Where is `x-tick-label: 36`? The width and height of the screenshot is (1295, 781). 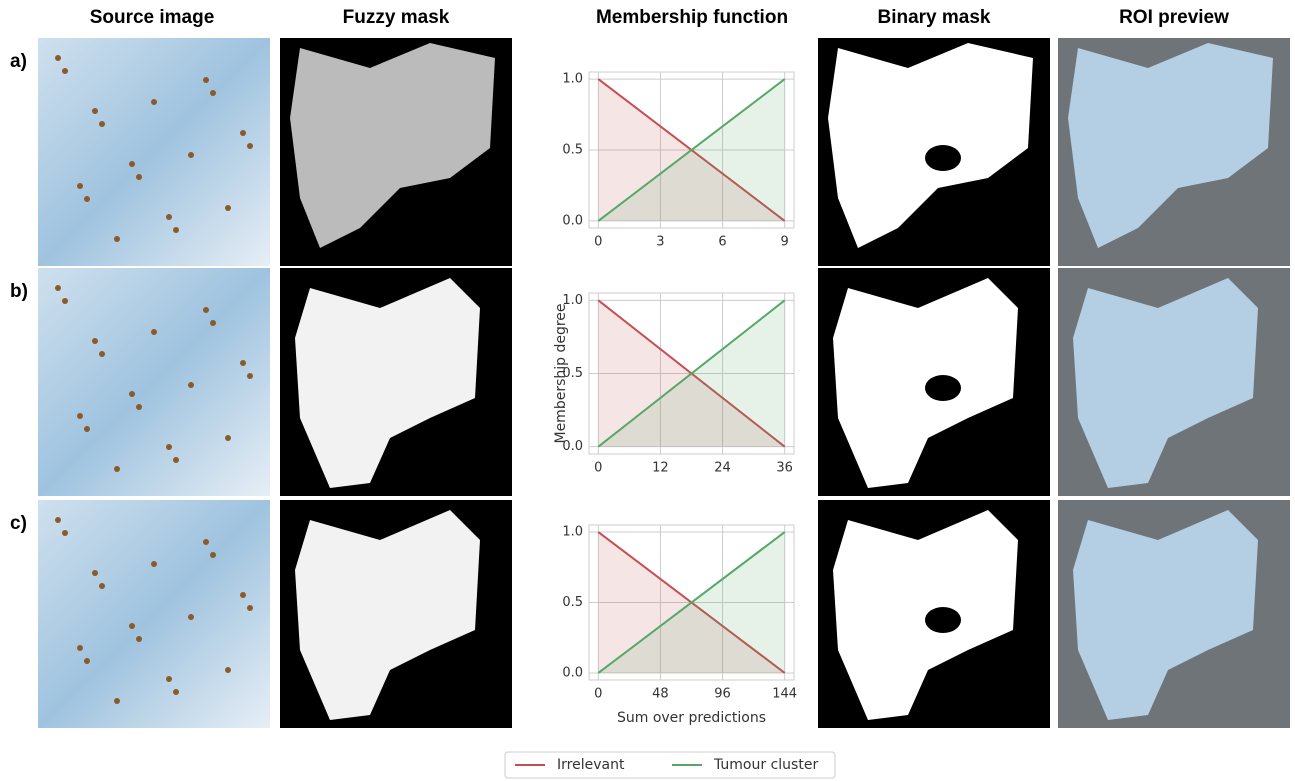
x-tick-label: 36 is located at coordinates (784, 468).